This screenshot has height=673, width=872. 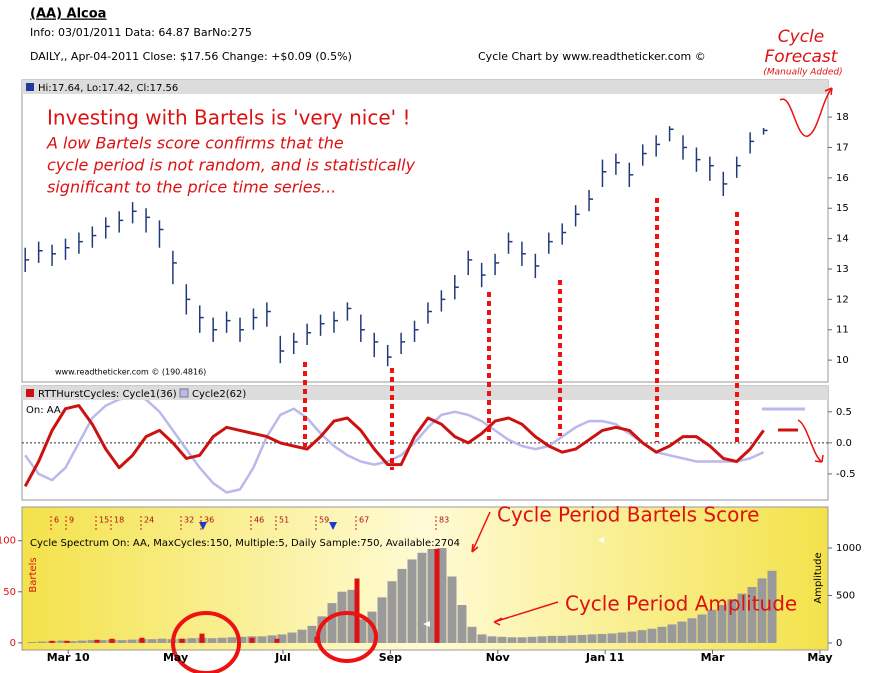 What do you see at coordinates (844, 412) in the screenshot?
I see `y-tick-label: 0.5` at bounding box center [844, 412].